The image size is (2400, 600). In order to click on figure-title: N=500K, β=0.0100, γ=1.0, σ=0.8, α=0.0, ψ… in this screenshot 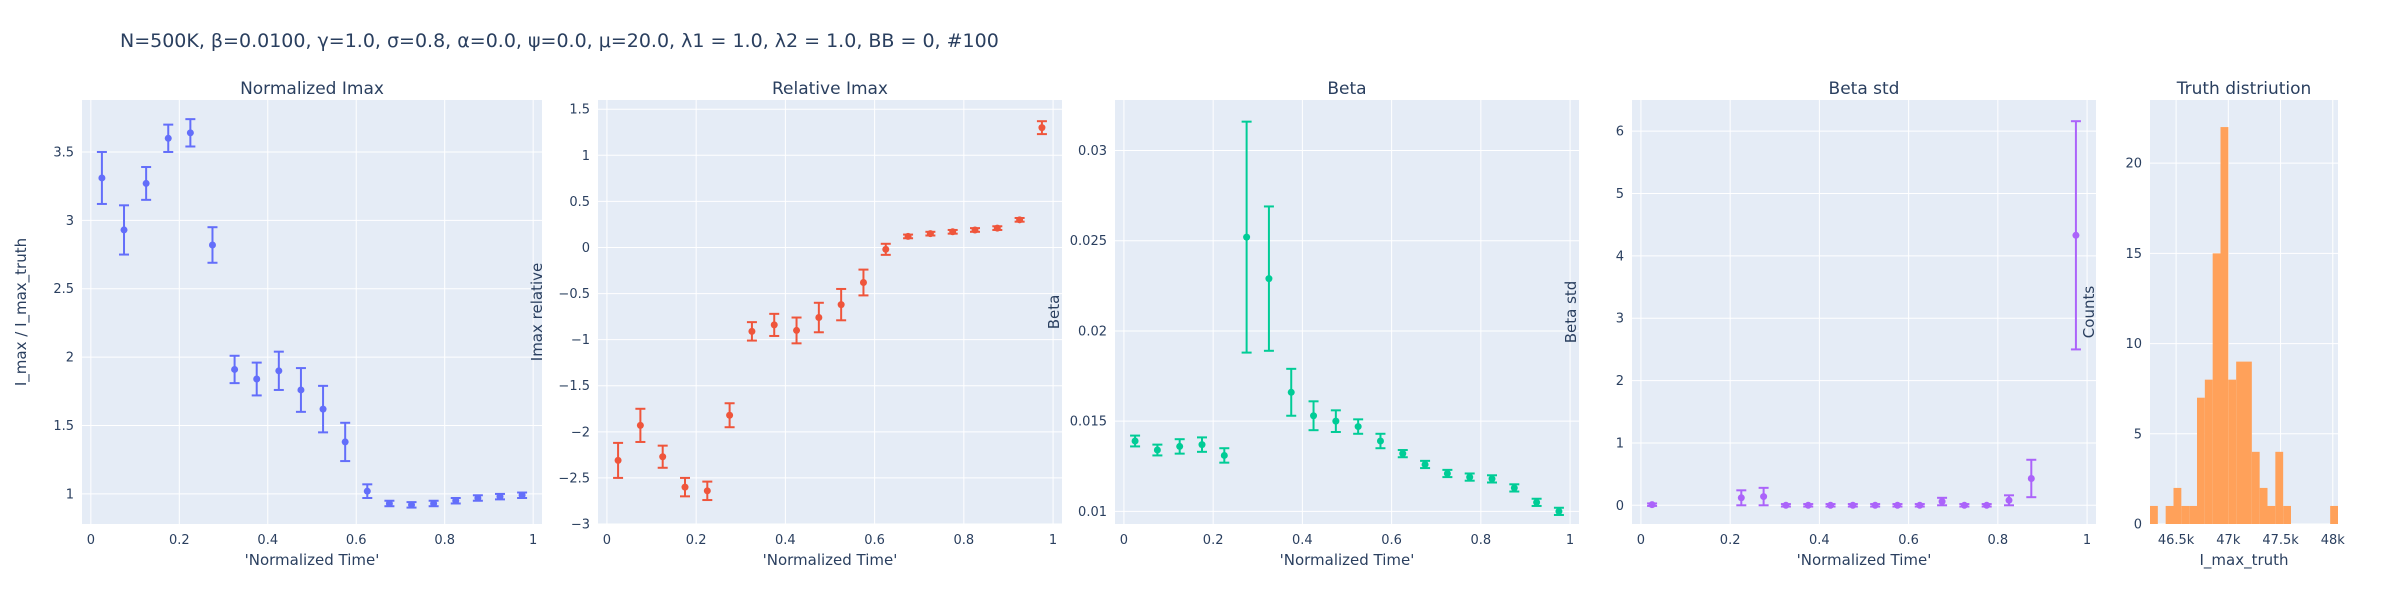, I will do `click(559, 41)`.